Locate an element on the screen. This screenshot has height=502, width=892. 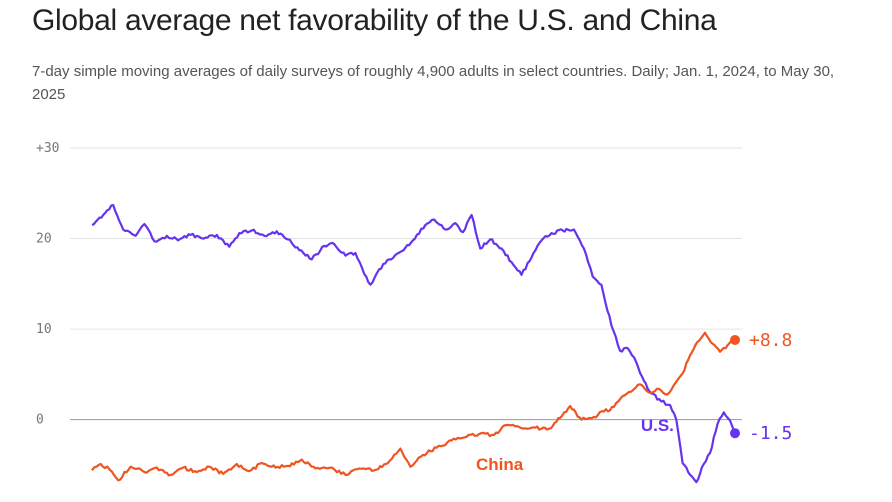
end-value-label-us: -1.5 is located at coordinates (770, 433).